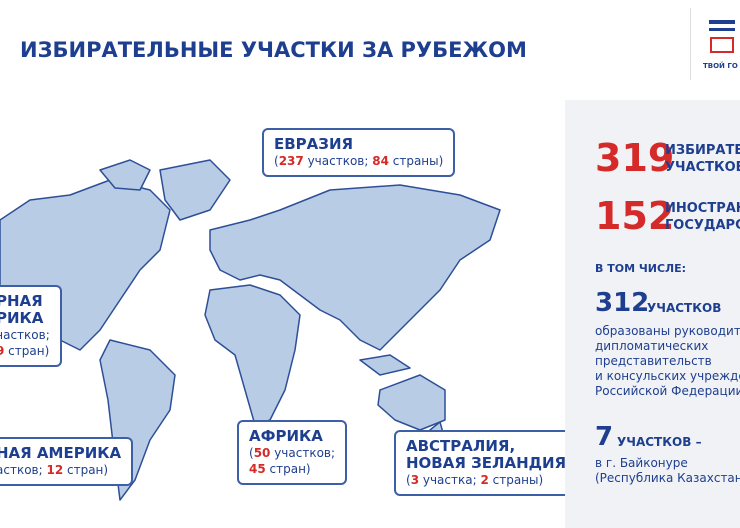 This screenshot has width=740, height=528. I want to click on callout-detail: (3 участка; 2 страны), so click(486, 480).